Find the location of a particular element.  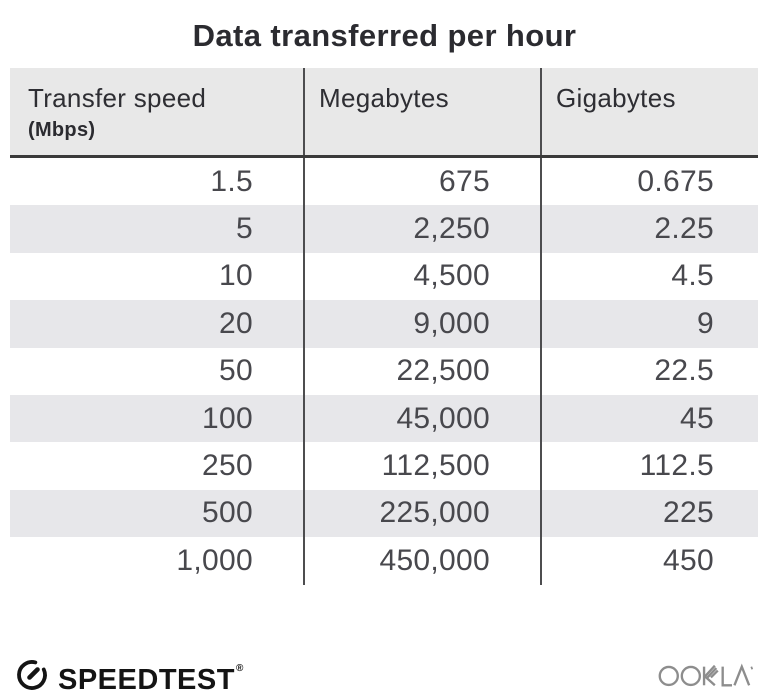

cell-megabytes: 450,000 is located at coordinates (421, 561).